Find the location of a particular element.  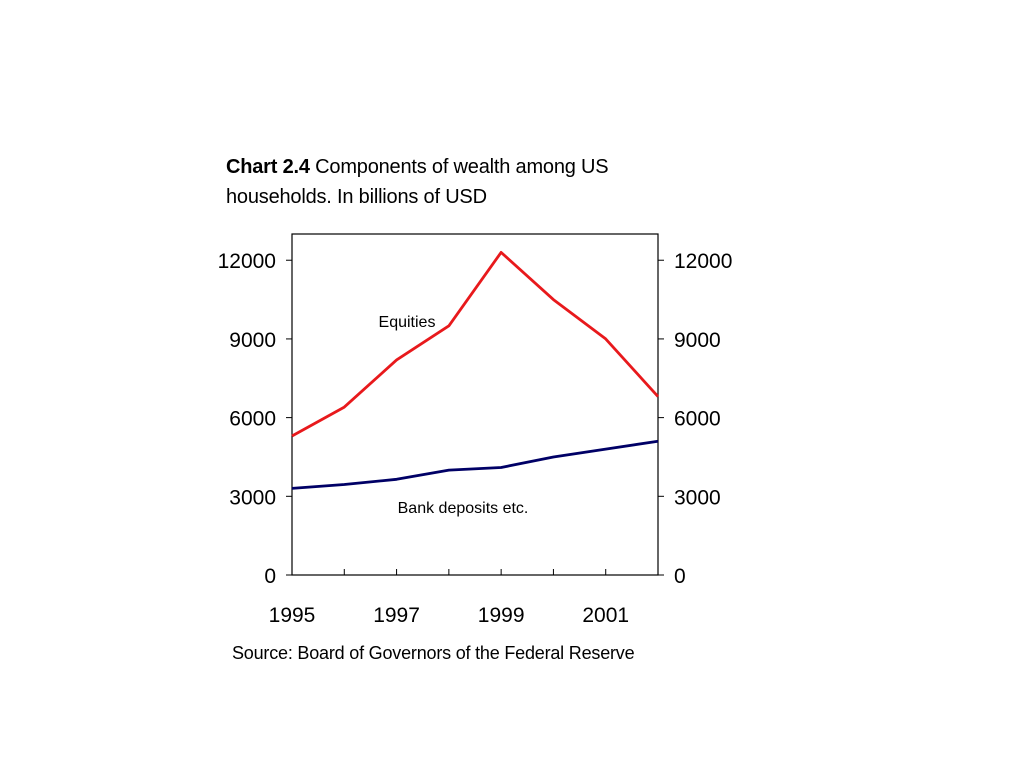

series-label-equities: Equities is located at coordinates (407, 322).